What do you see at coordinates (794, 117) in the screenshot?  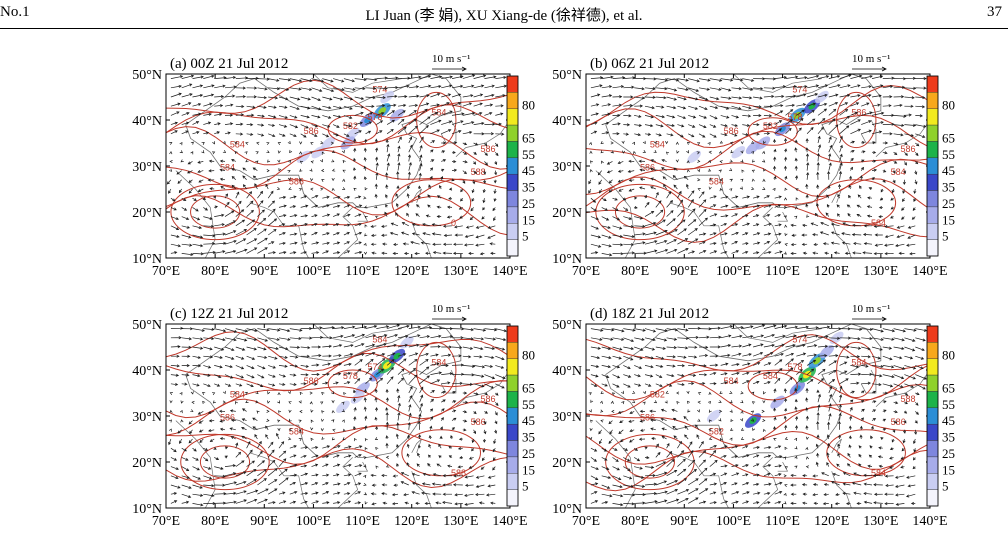 I see `contour-label: 578` at bounding box center [794, 117].